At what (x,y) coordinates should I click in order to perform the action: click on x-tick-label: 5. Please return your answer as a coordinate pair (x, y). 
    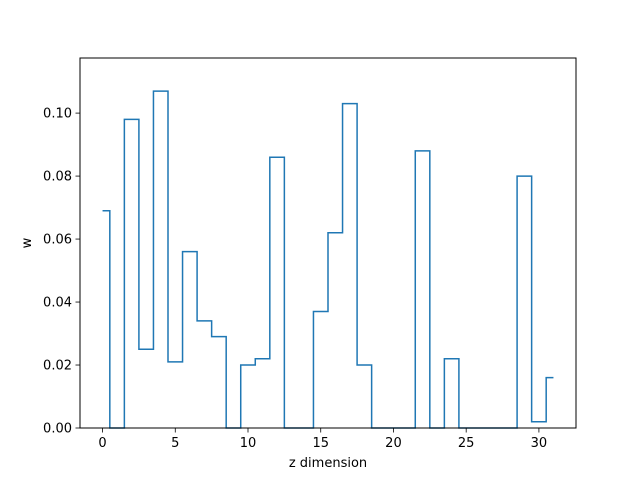
    Looking at the image, I should click on (175, 443).